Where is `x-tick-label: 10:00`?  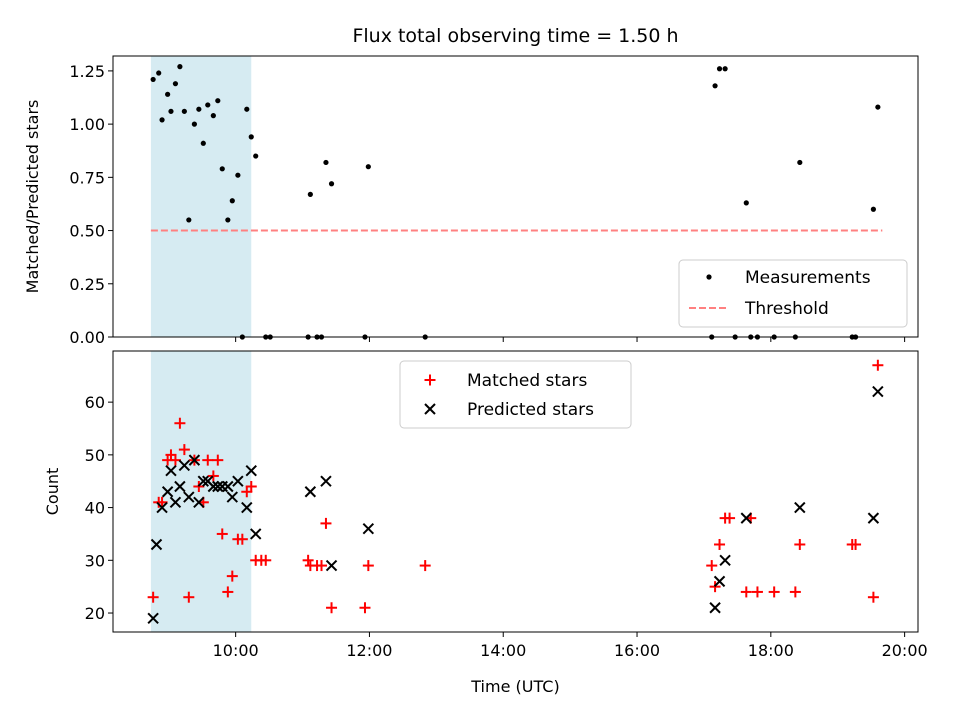
x-tick-label: 10:00 is located at coordinates (236, 650).